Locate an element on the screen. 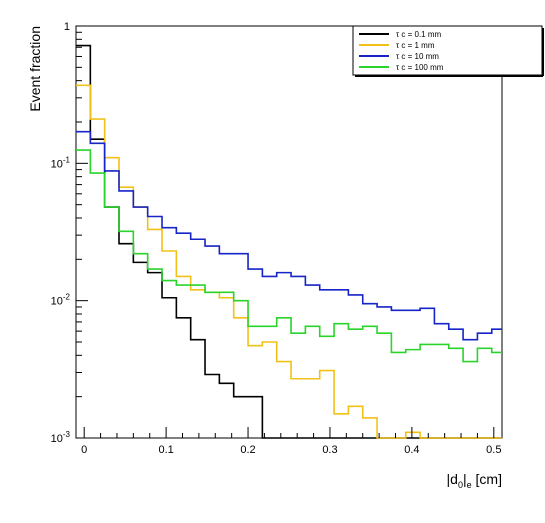  x-axis-title-bar: | is located at coordinates (465, 479).